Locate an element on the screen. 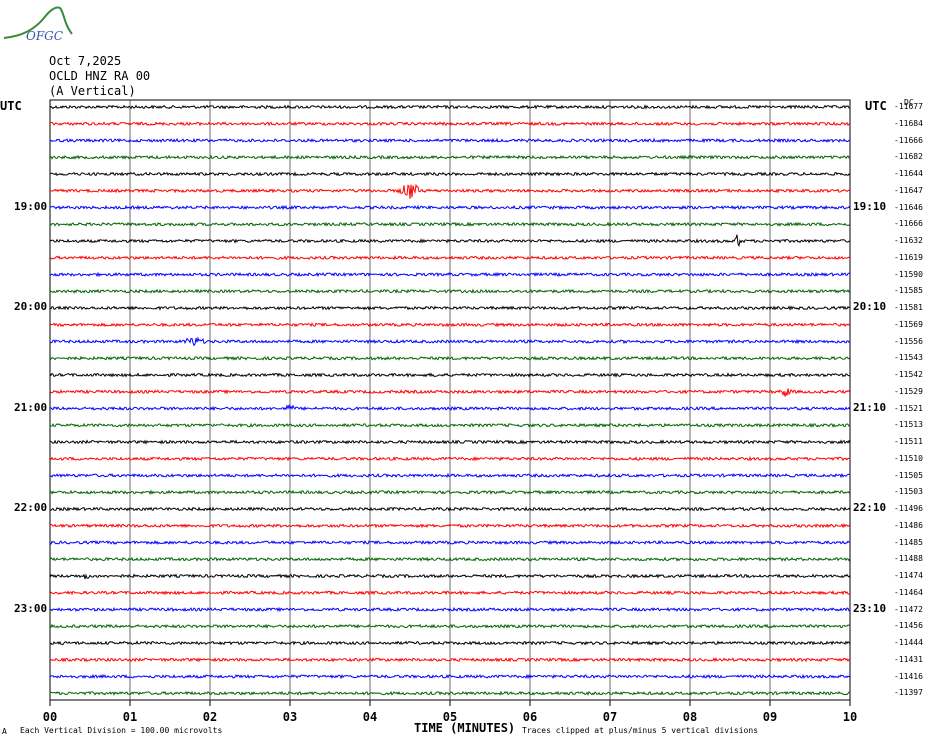 The image size is (930, 744). trace-dc-value: -11581 is located at coordinates (908, 307).